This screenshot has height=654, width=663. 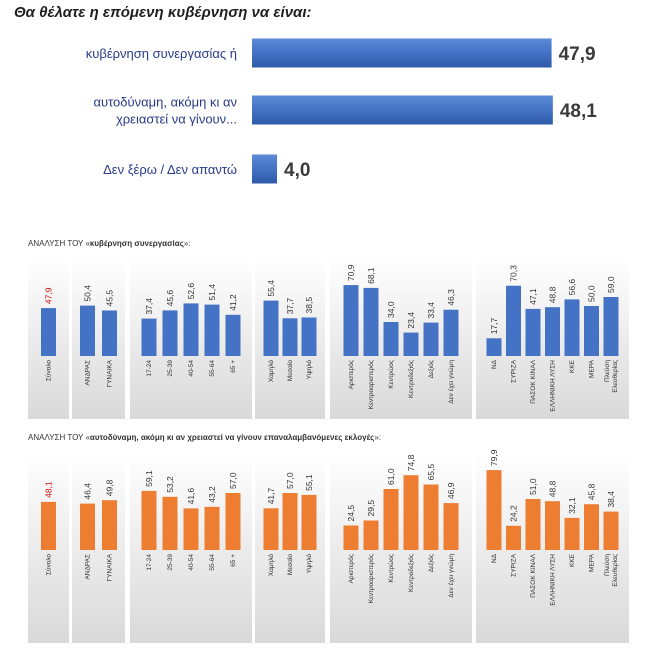 What do you see at coordinates (309, 305) in the screenshot?
I see `analysis-value-label: 38,5` at bounding box center [309, 305].